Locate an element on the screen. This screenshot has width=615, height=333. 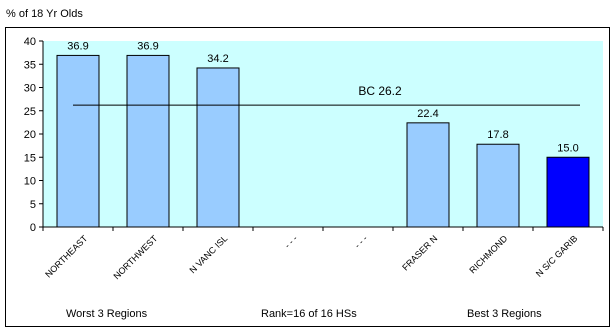
y-tick-label: 10 is located at coordinates (30, 182).